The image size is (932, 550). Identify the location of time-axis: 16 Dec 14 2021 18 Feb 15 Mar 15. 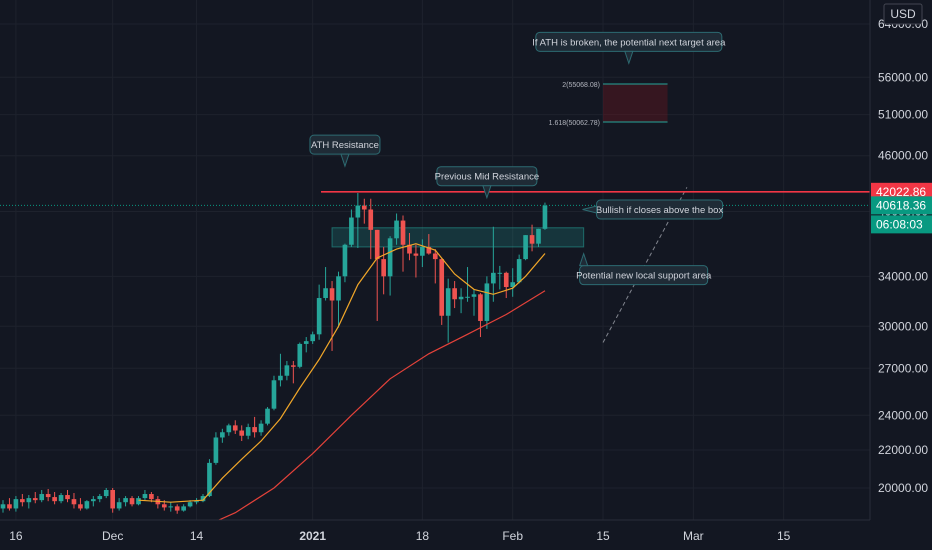
(399, 536).